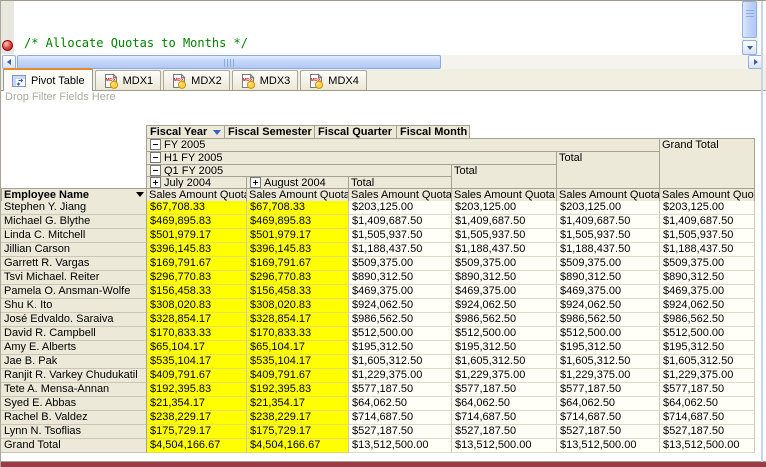 The width and height of the screenshot is (766, 467). What do you see at coordinates (74, 334) in the screenshot?
I see `row-header-employee: David R. Campbell` at bounding box center [74, 334].